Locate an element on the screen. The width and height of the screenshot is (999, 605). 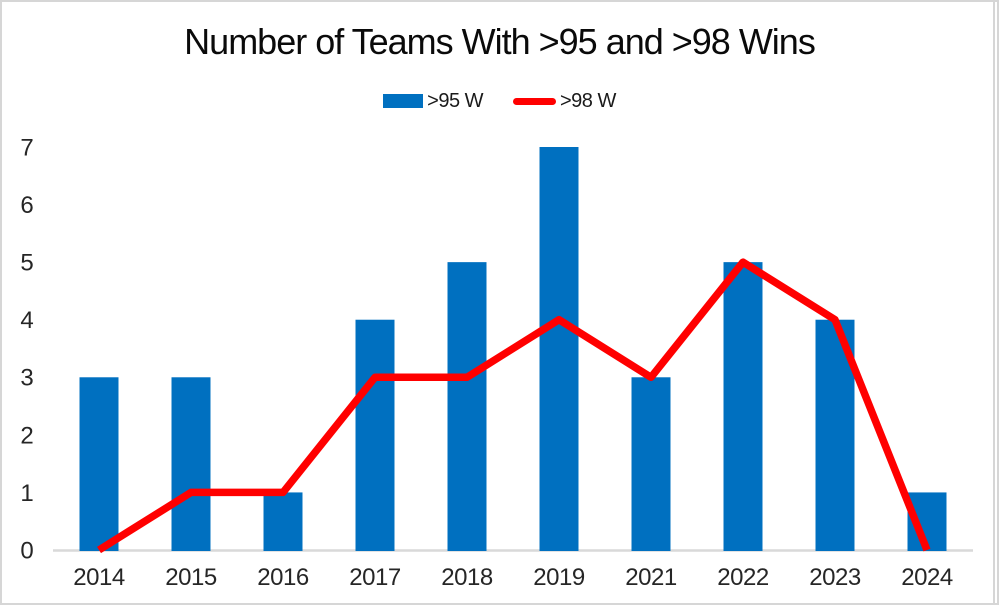
legend-label: >95 W is located at coordinates (455, 100).